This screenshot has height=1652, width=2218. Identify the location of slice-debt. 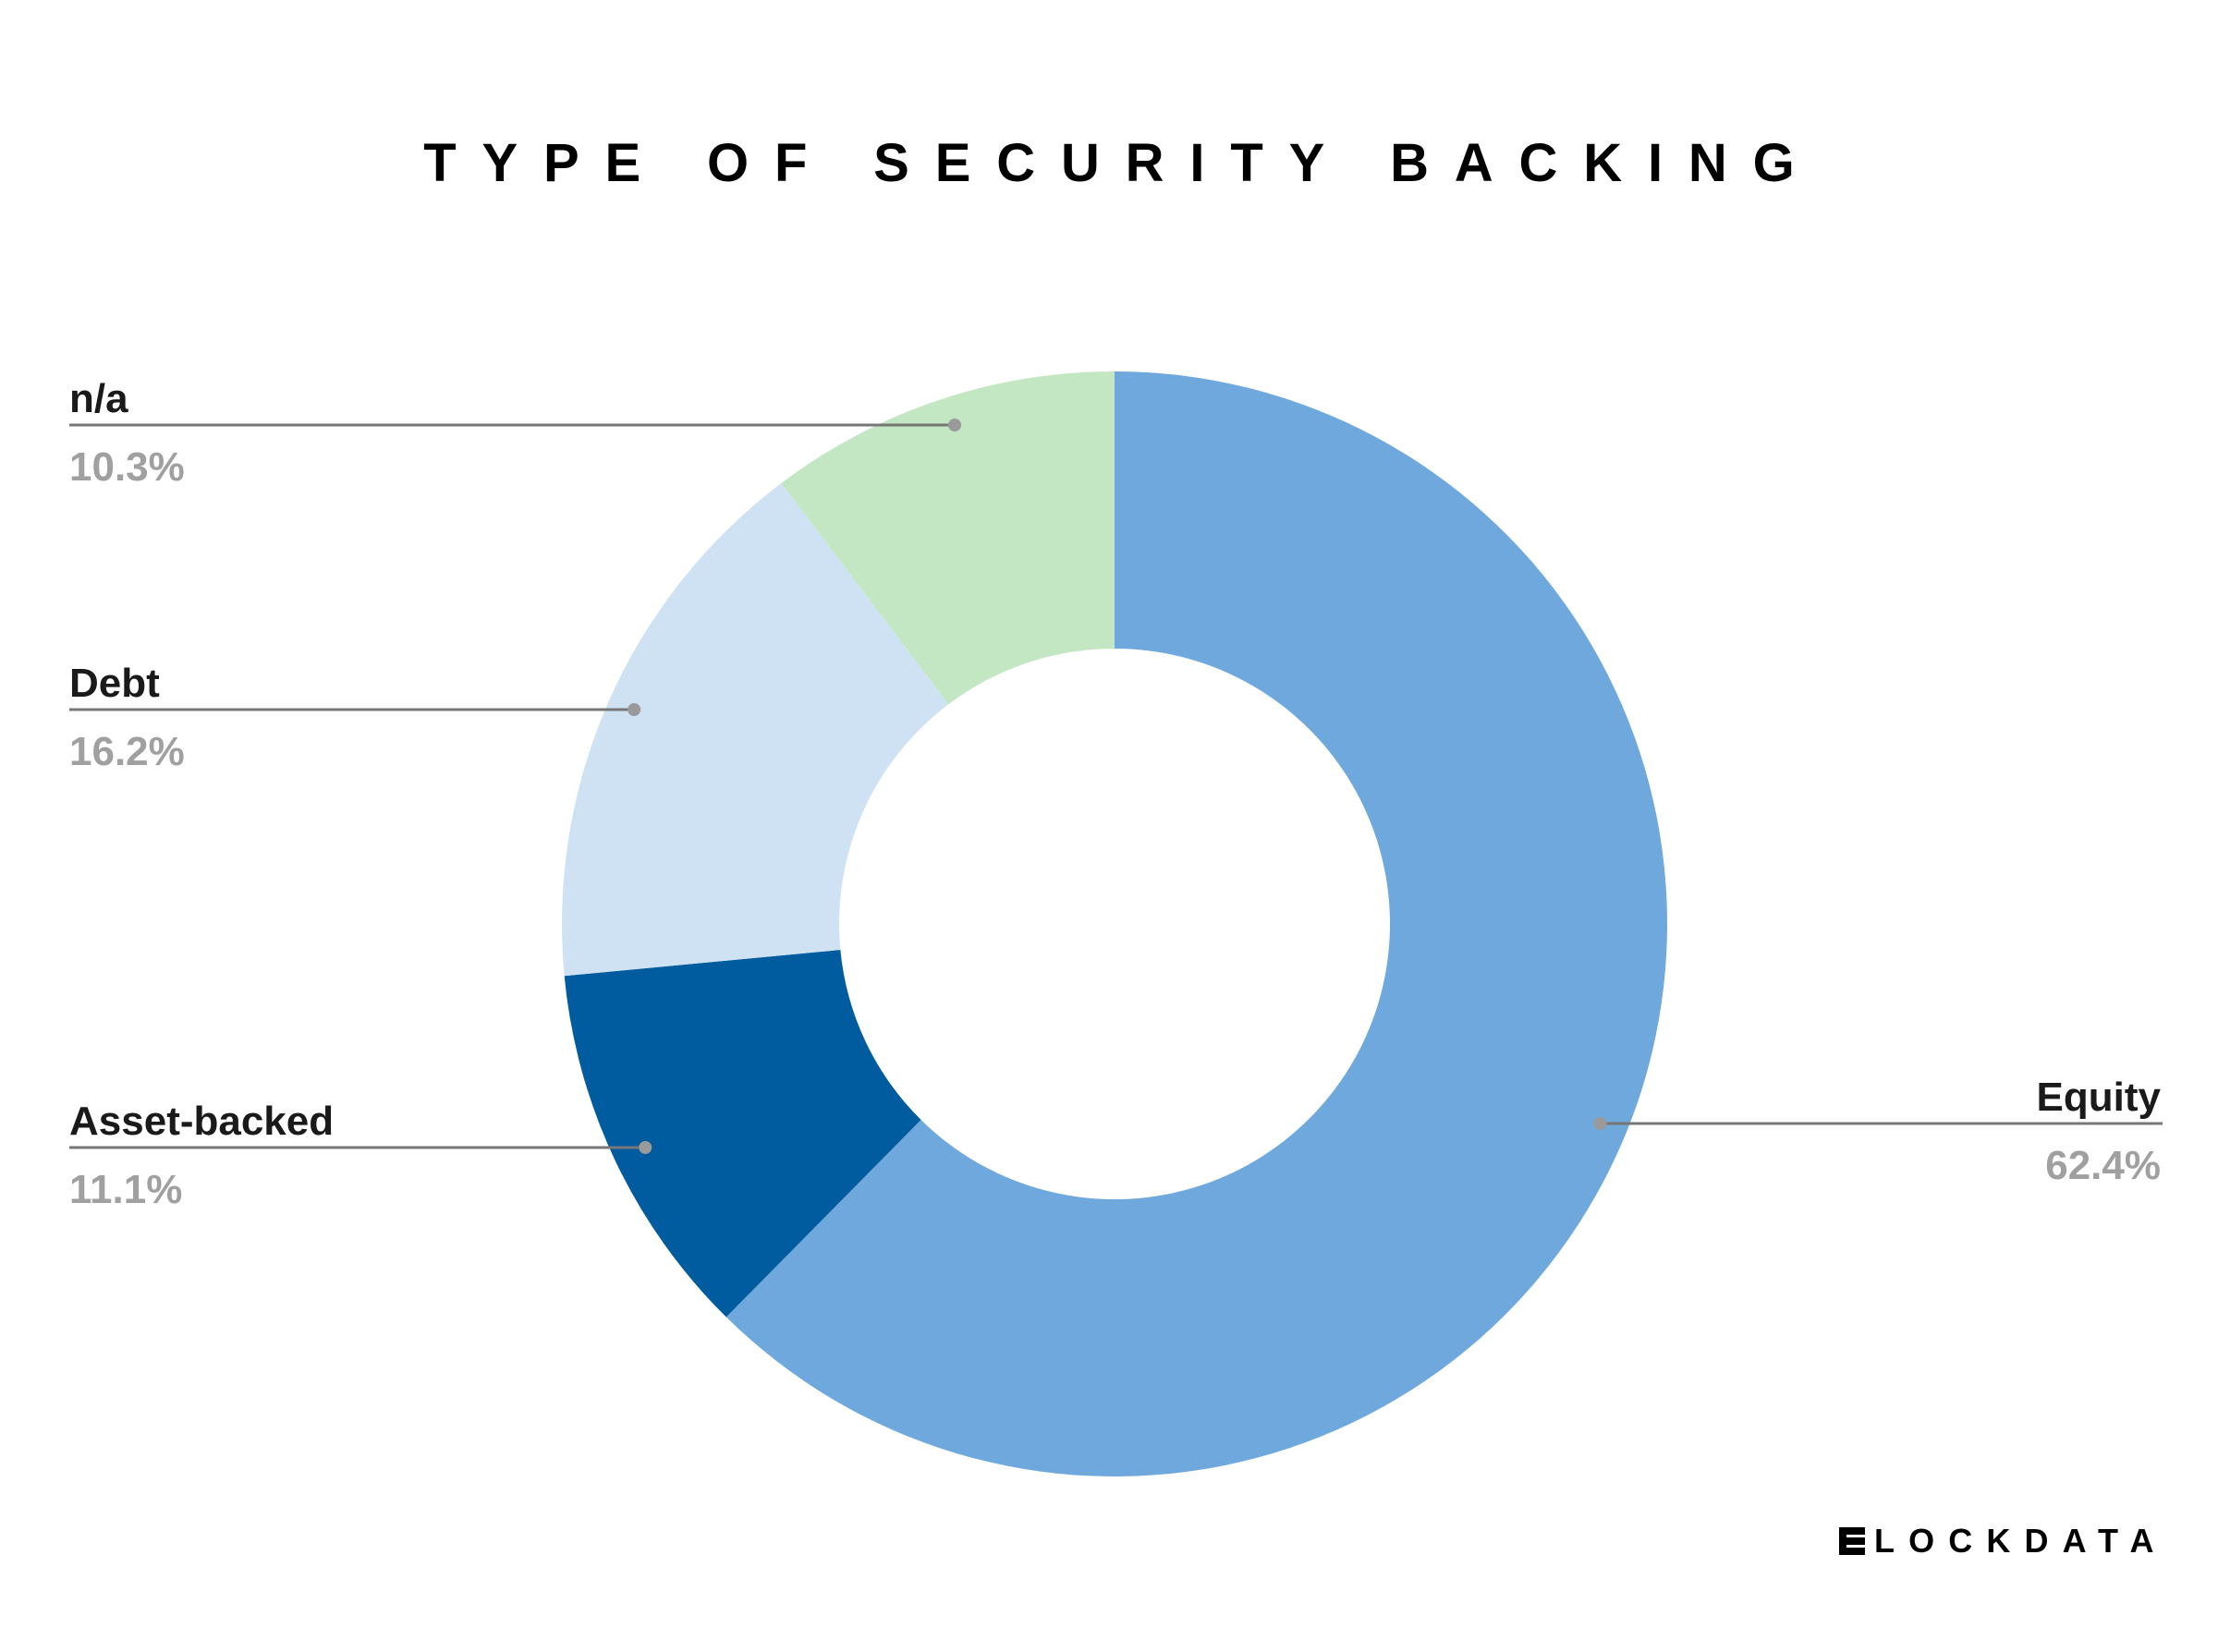
(755, 729).